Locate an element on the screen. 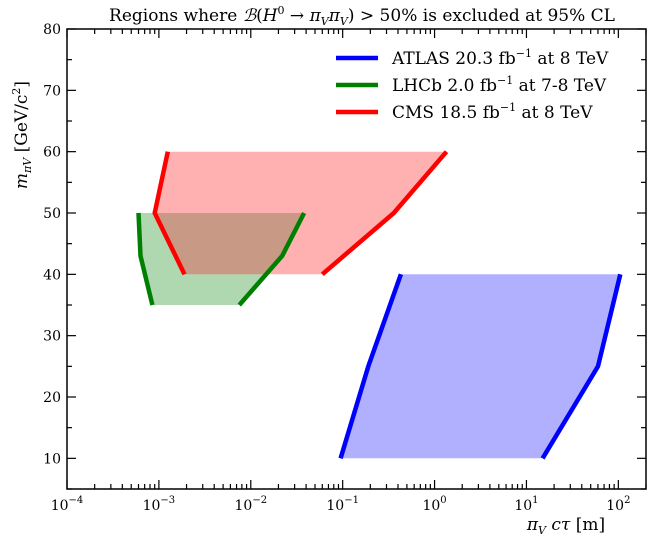 The height and width of the screenshot is (541, 659). lhcb-right-edge is located at coordinates (272, 259).